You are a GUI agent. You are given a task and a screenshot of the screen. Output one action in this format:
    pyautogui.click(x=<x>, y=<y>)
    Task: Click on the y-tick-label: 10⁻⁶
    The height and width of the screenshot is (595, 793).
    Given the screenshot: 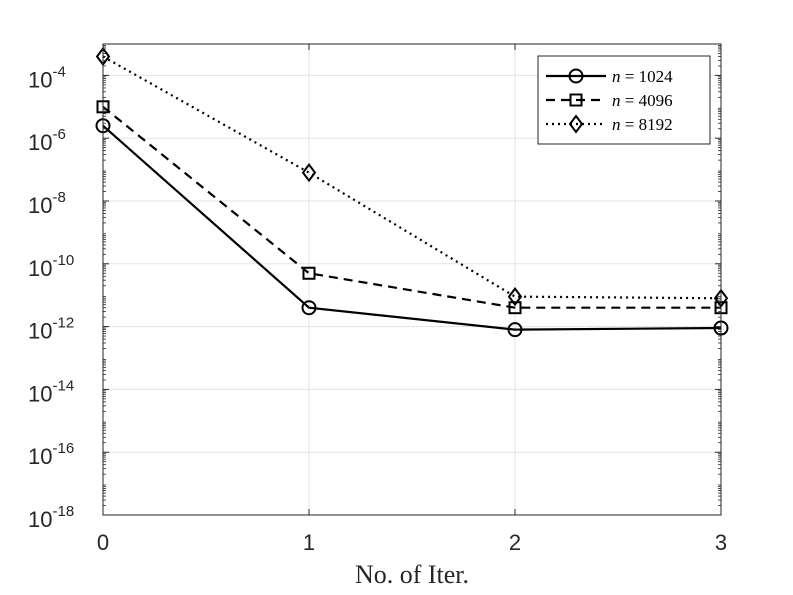 What is the action you would take?
    pyautogui.click(x=47, y=140)
    